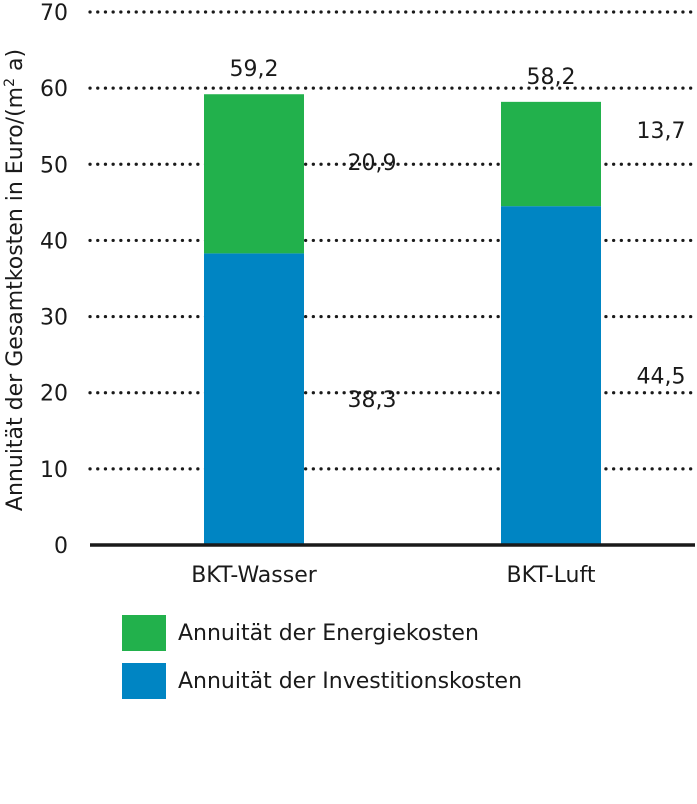  What do you see at coordinates (372, 400) in the screenshot?
I see `bar-segment-label: 38,3` at bounding box center [372, 400].